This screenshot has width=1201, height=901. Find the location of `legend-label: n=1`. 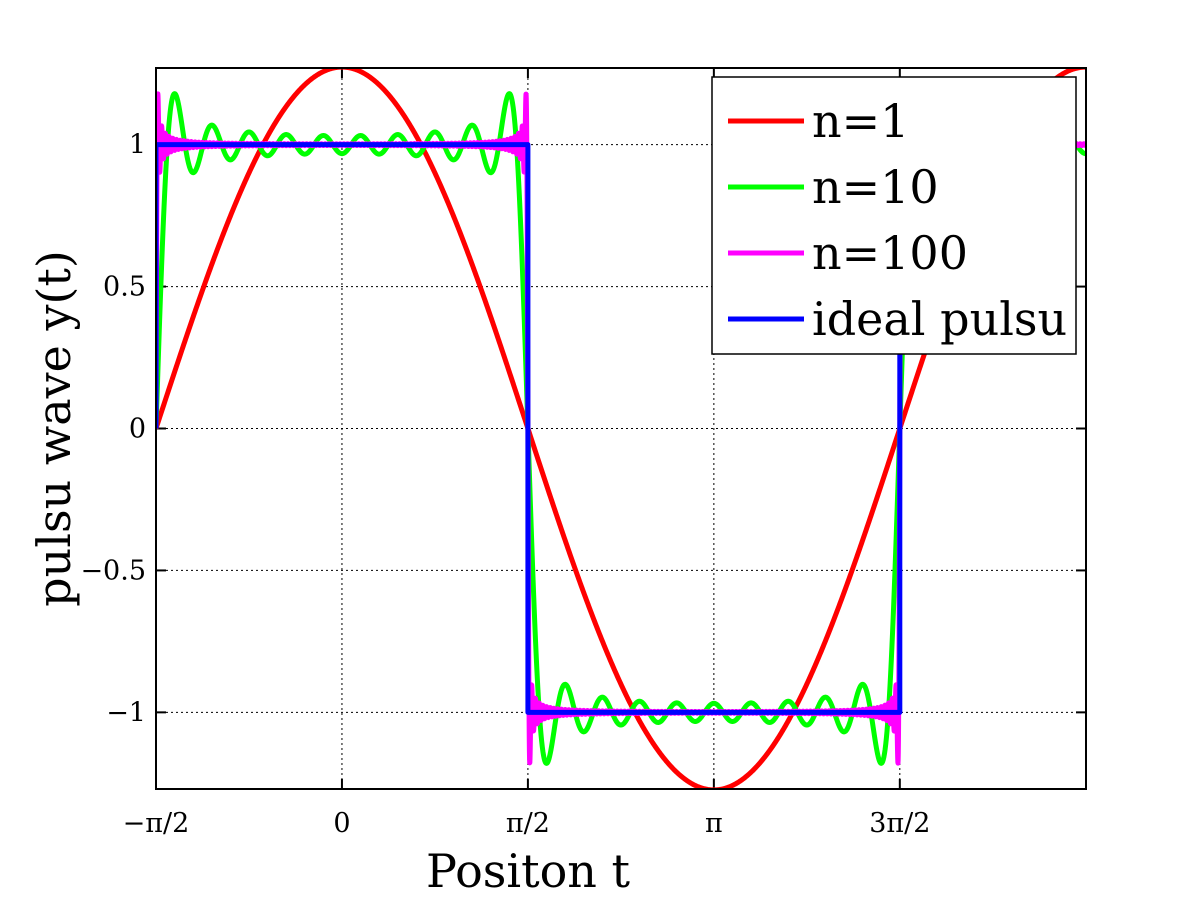

legend-label: n=1 is located at coordinates (860, 121).